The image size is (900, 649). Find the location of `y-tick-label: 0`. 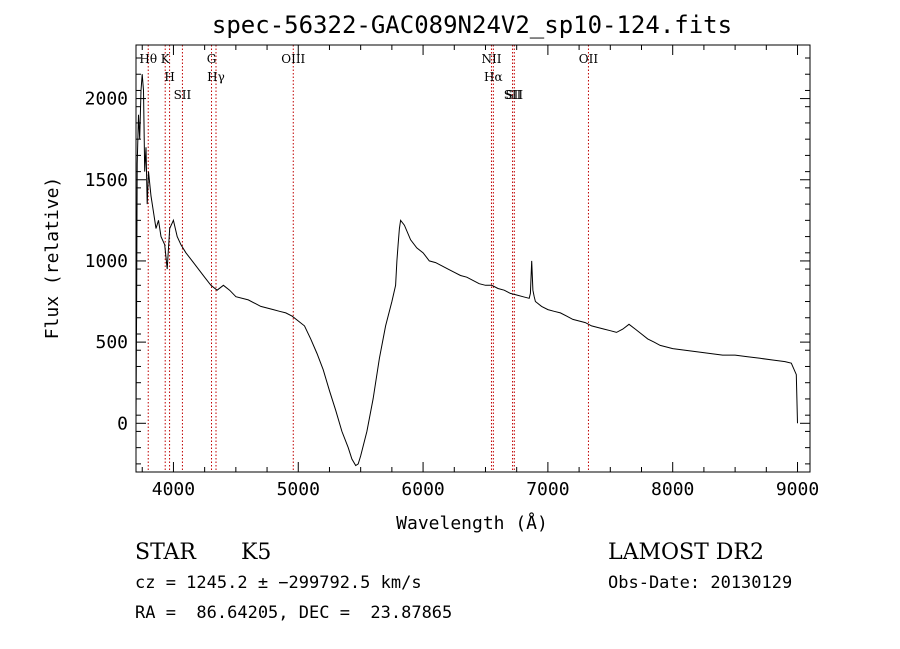

y-tick-label: 0 is located at coordinates (122, 423).